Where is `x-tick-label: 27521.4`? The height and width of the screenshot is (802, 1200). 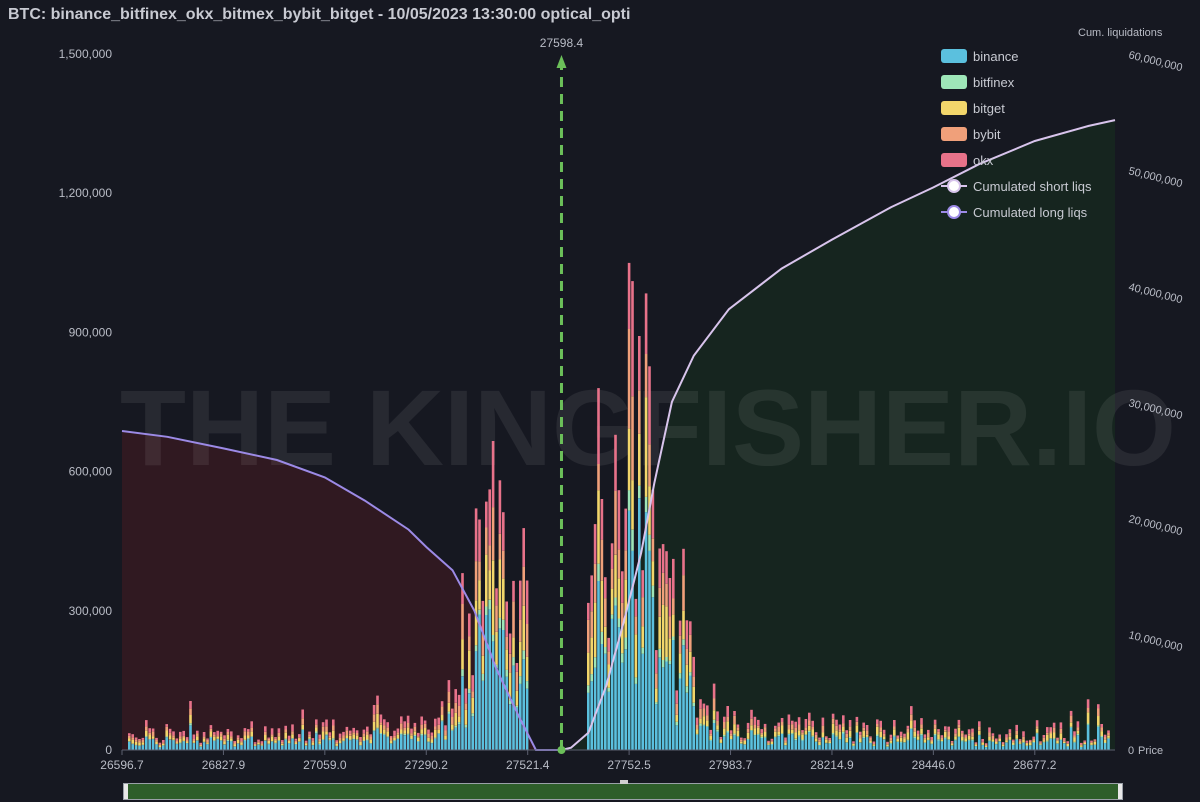 x-tick-label: 27521.4 is located at coordinates (528, 765).